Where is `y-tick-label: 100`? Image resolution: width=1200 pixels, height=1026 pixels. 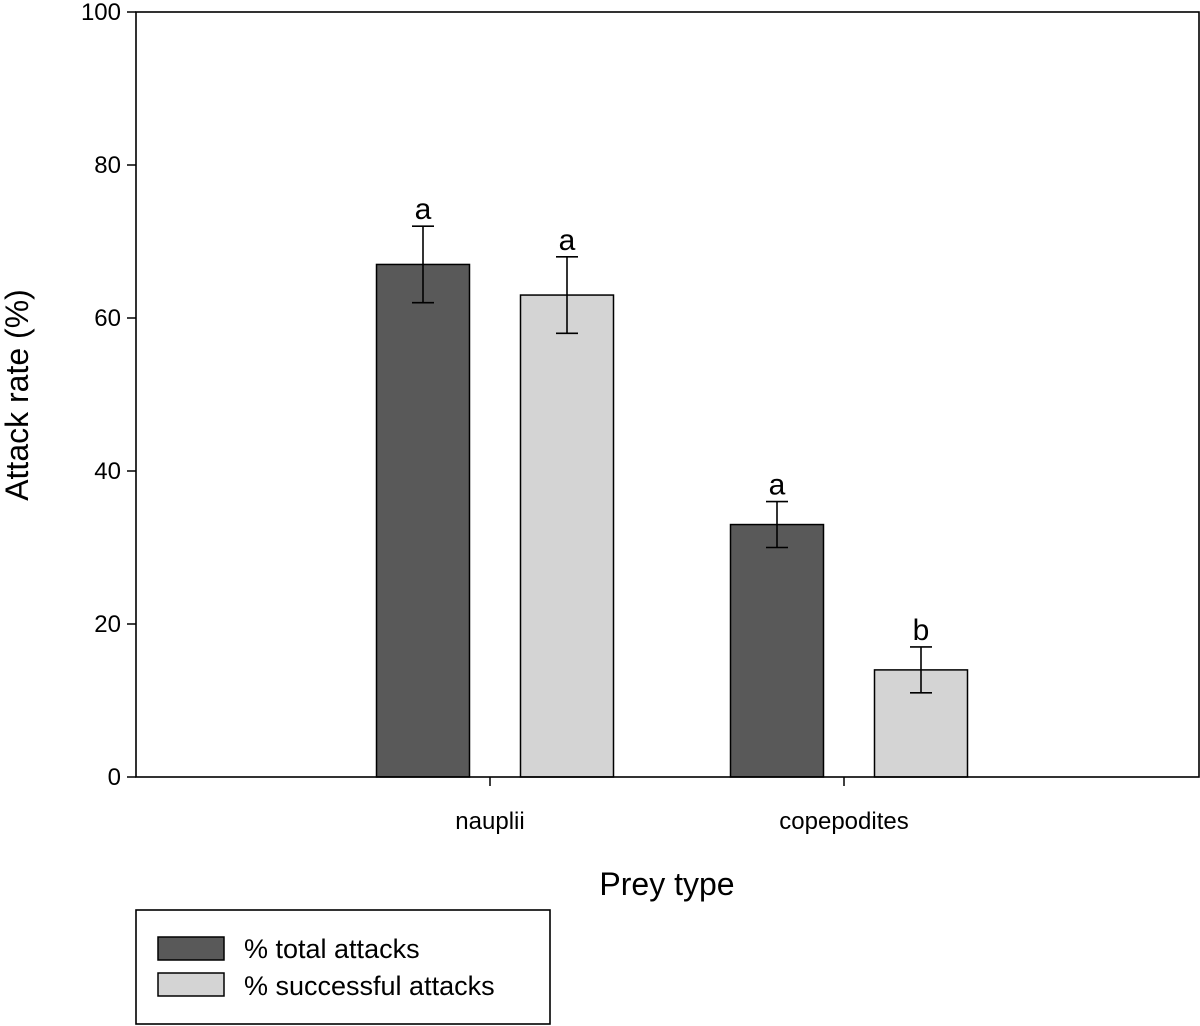 y-tick-label: 100 is located at coordinates (101, 13).